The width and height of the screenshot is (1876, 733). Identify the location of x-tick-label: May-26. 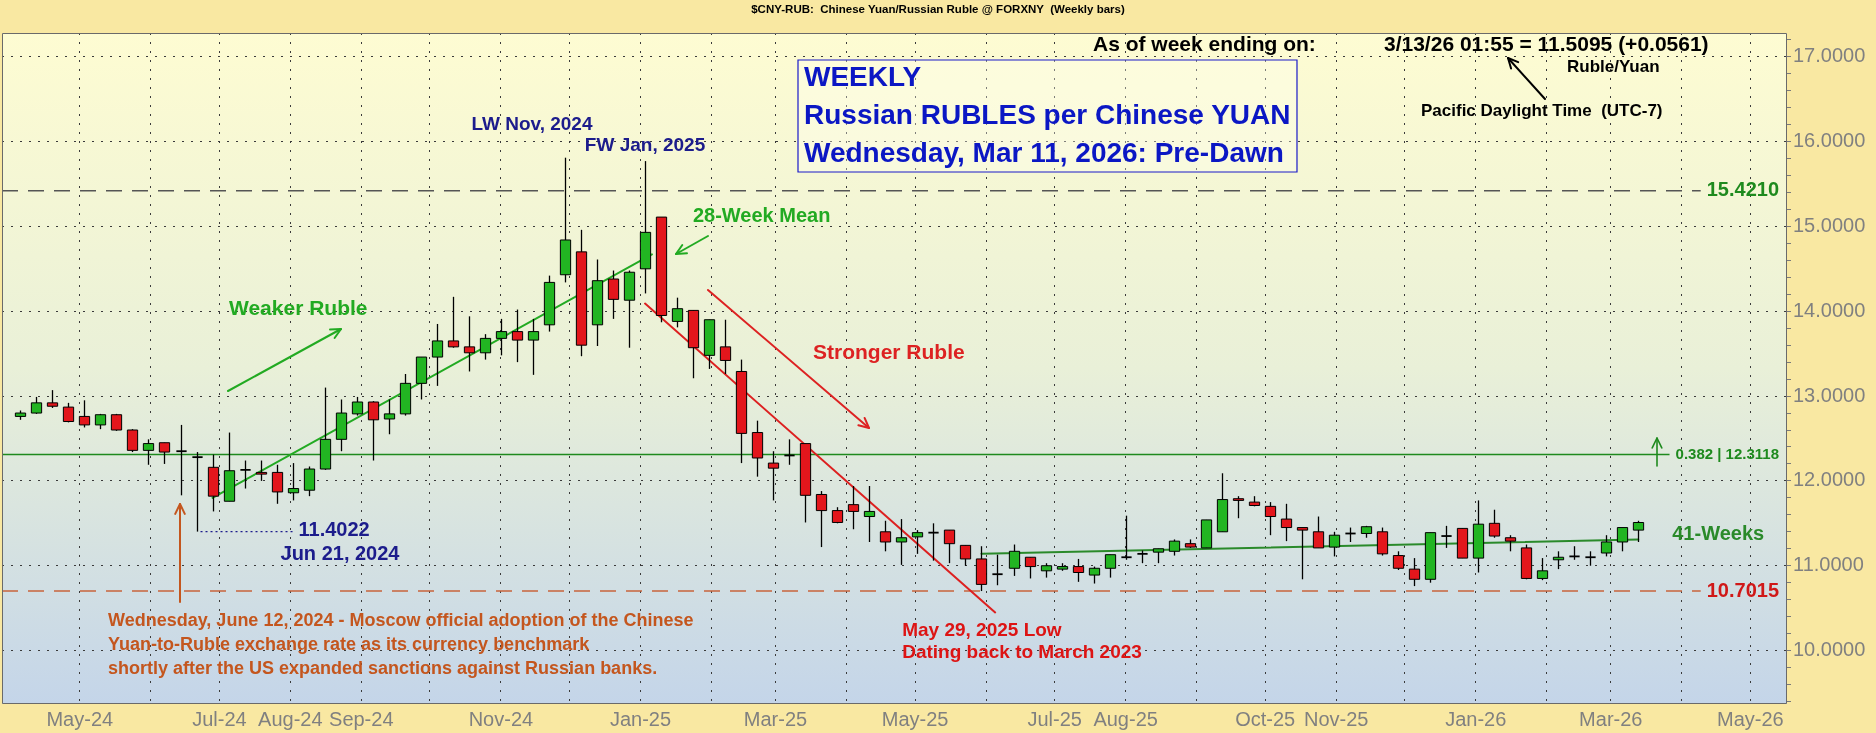
(1750, 718).